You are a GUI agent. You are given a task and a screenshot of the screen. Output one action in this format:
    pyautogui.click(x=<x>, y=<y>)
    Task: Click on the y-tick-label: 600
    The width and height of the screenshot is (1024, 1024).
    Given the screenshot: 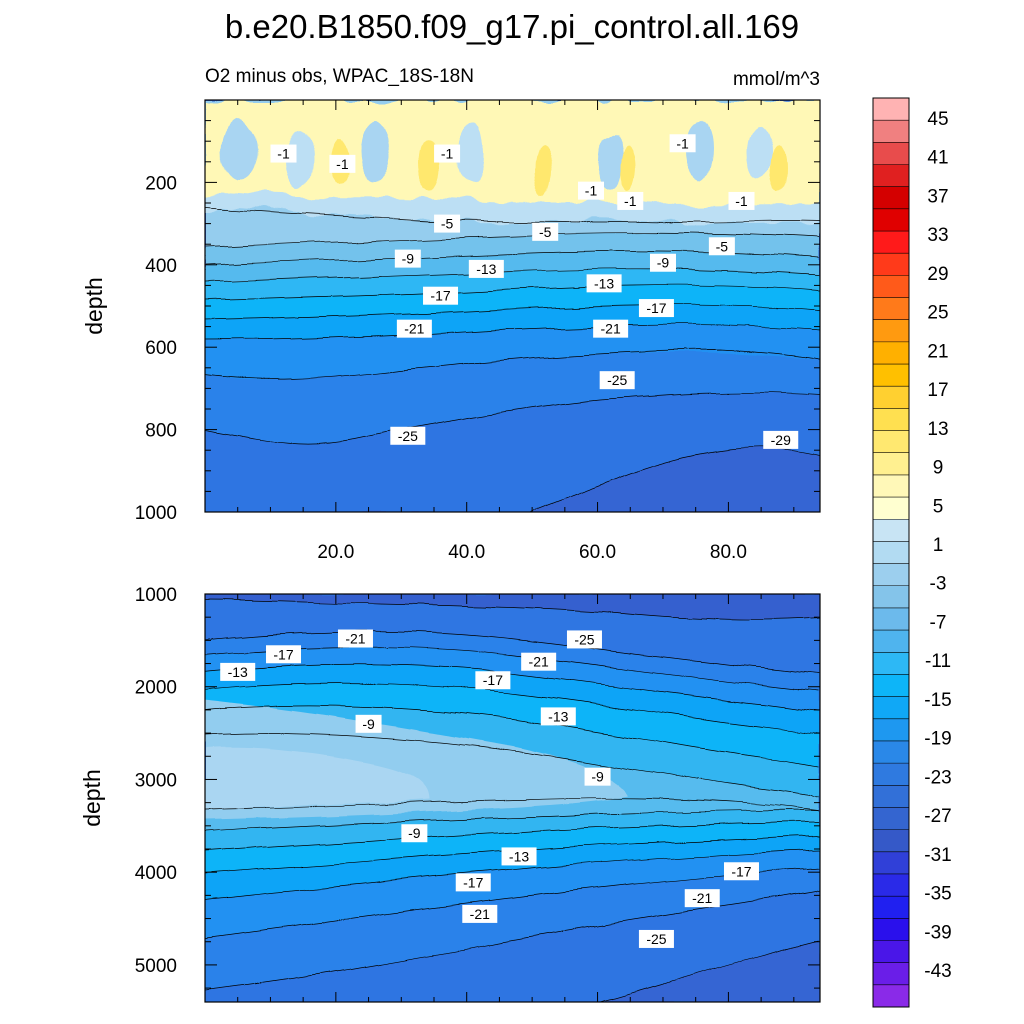 What is the action you would take?
    pyautogui.click(x=161, y=348)
    